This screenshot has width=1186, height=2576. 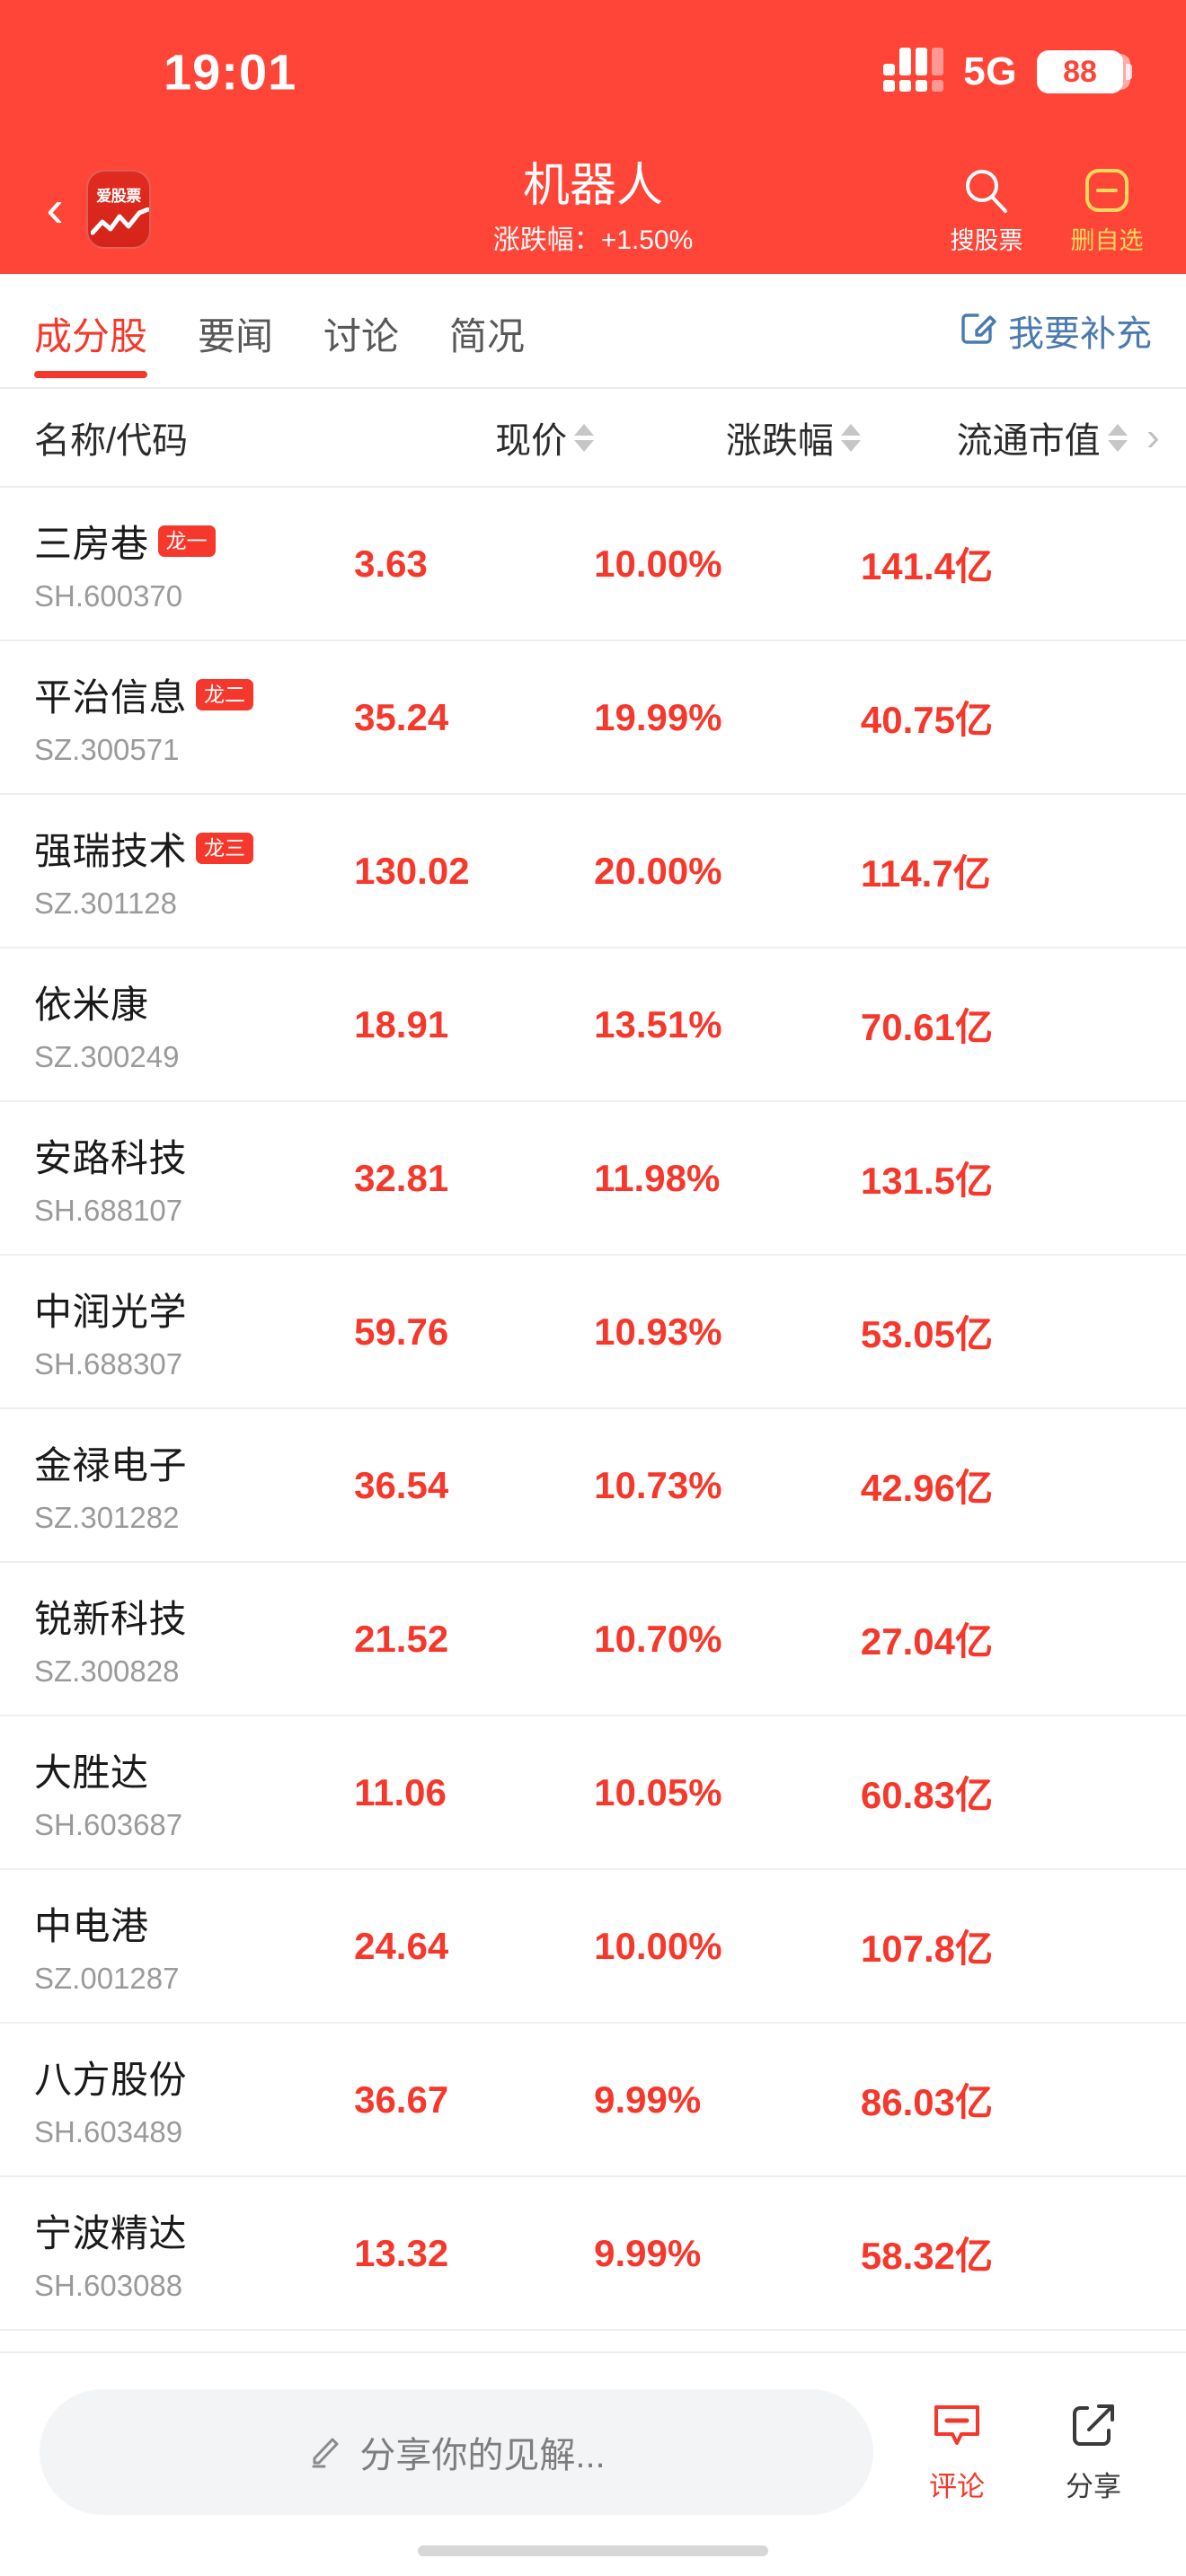 What do you see at coordinates (194, 848) in the screenshot?
I see `stock-name-line: 强瑞技术 龙三` at bounding box center [194, 848].